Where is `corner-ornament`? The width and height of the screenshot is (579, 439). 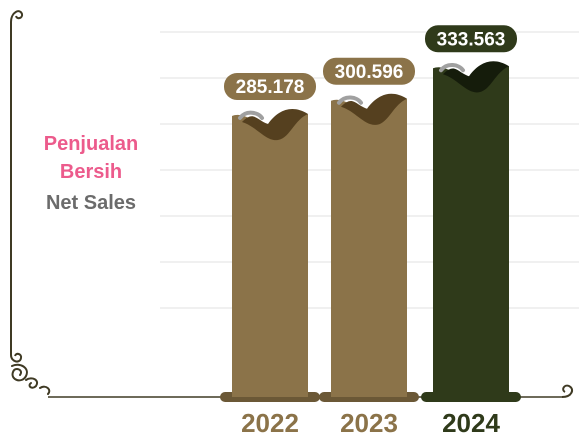 corner-ornament is located at coordinates (31, 379).